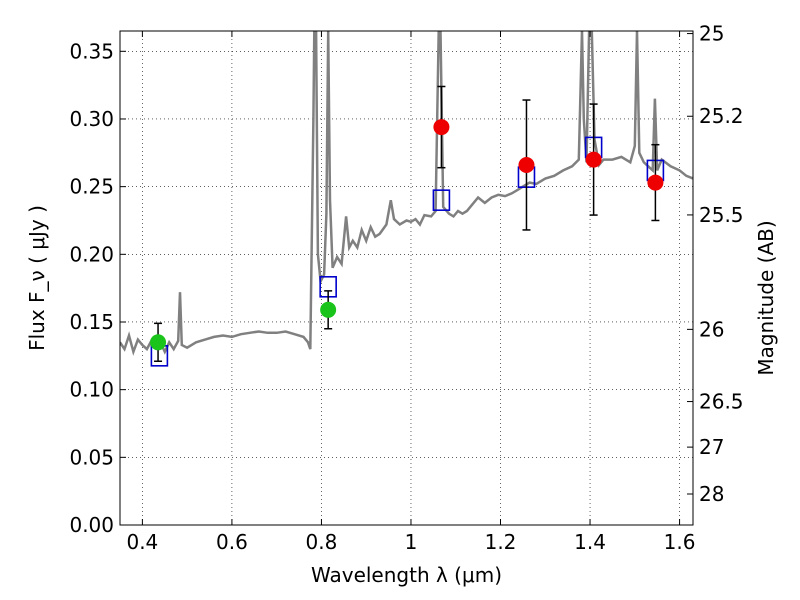 The height and width of the screenshot is (600, 800). I want to click on y-axis-title: Flux F_ν ( μJy ), so click(37, 278).